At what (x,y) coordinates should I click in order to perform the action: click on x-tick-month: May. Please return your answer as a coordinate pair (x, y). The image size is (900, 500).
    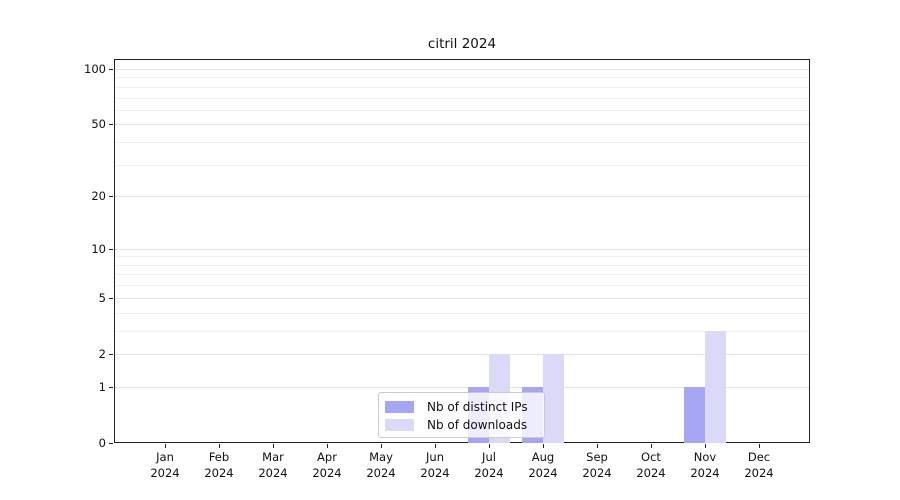
    Looking at the image, I should click on (381, 457).